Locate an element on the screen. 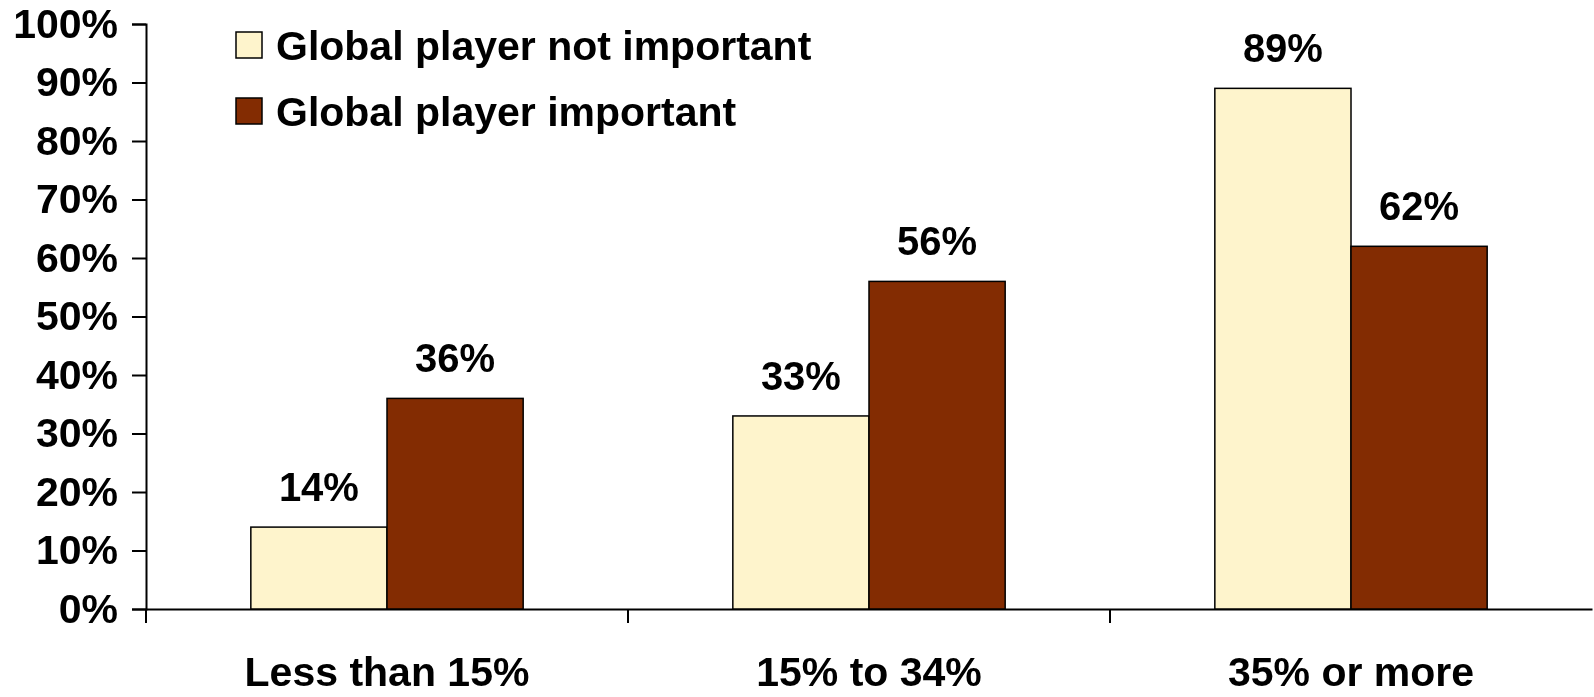  y-tick-label: 90% is located at coordinates (76, 82).